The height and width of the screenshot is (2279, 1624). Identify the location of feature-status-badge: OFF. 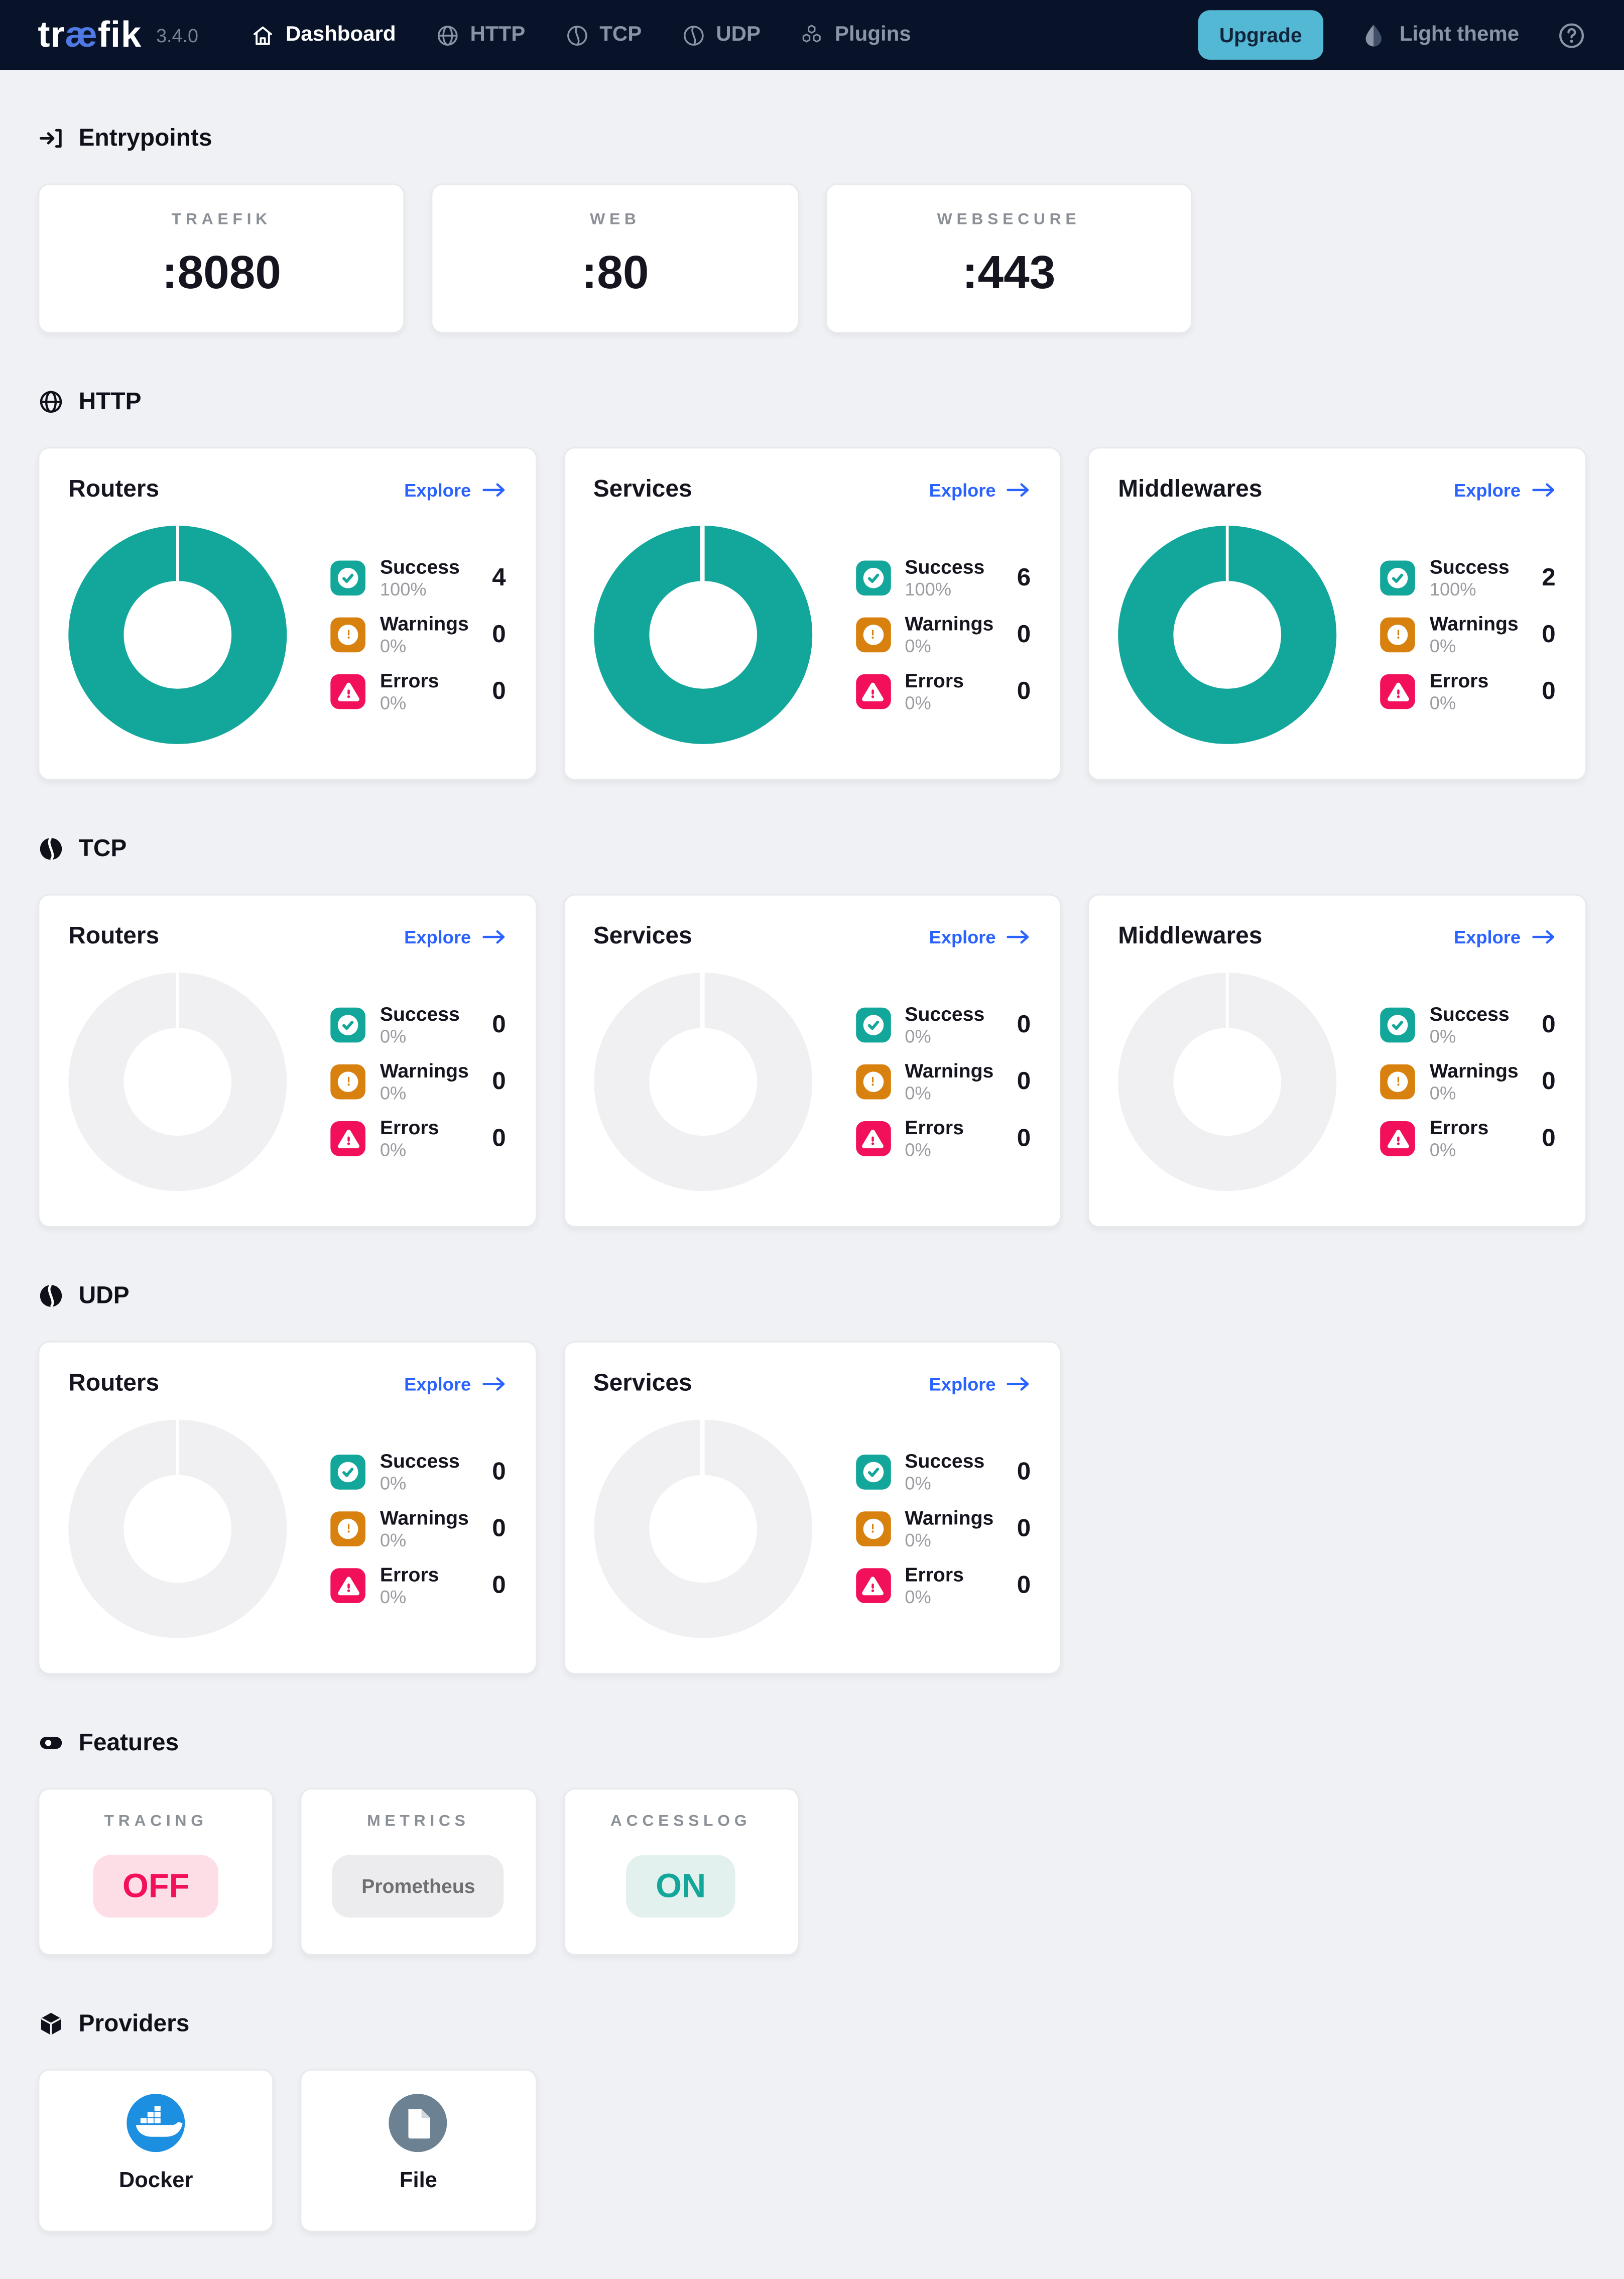
(156, 1887).